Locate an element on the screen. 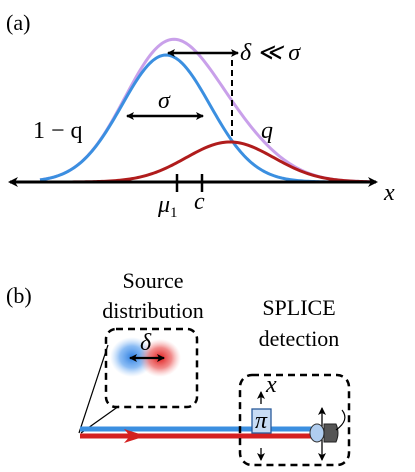 The image size is (415, 472). source-caption-line2: distribution is located at coordinates (152, 310).